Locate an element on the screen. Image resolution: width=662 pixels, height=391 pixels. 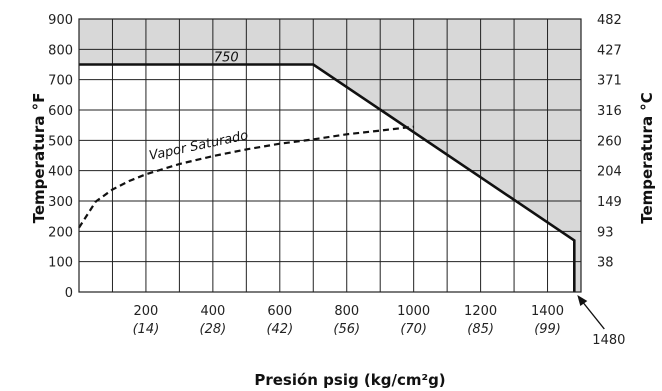
x-tick-sublabel: (42) is located at coordinates (279, 329).